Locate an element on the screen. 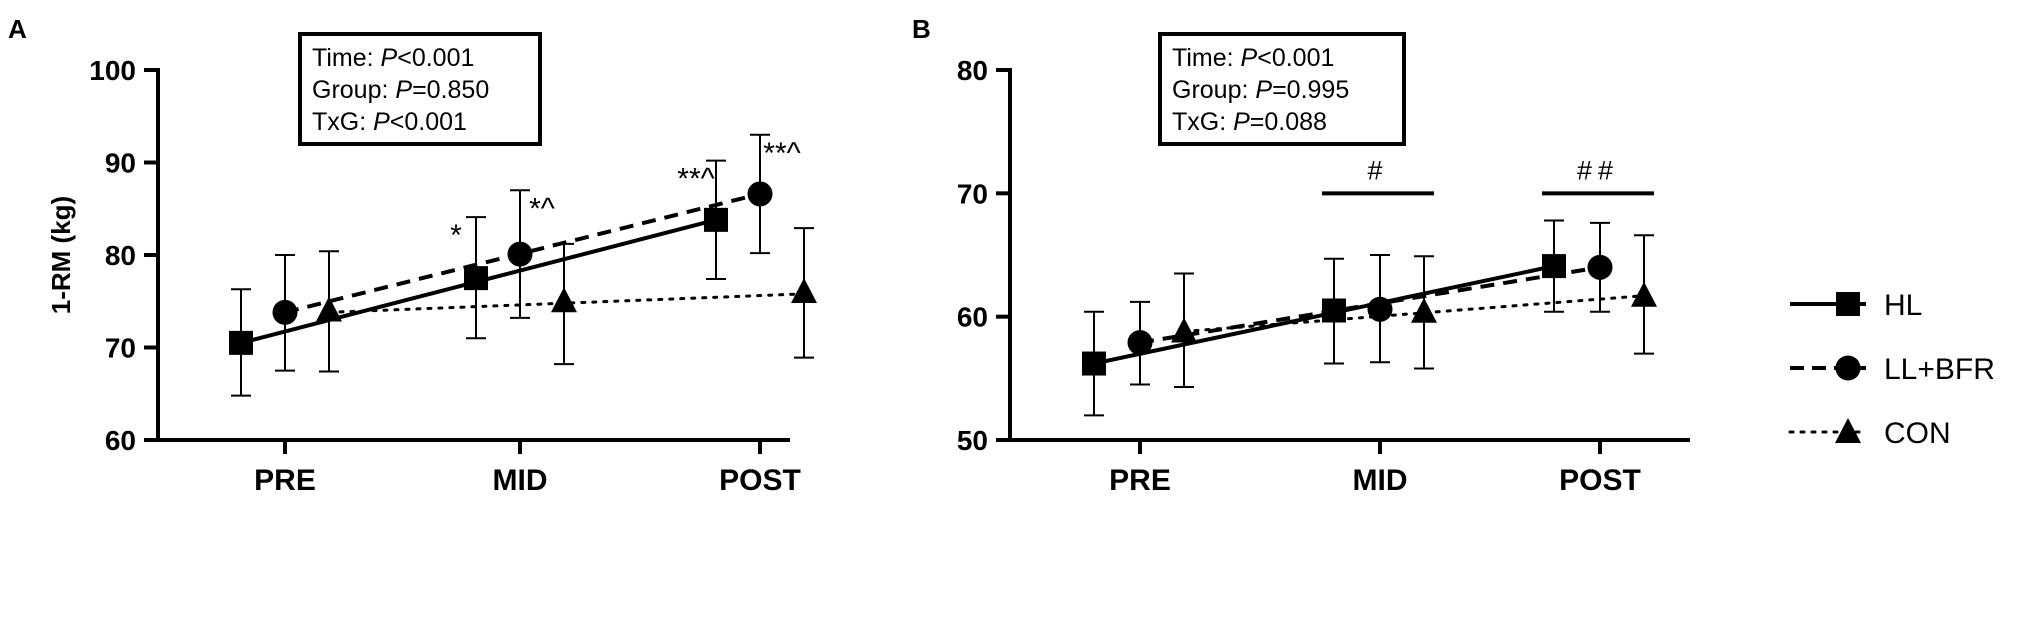 Image resolution: width=2033 pixels, height=629 pixels. legend-label: HL is located at coordinates (1903, 305).